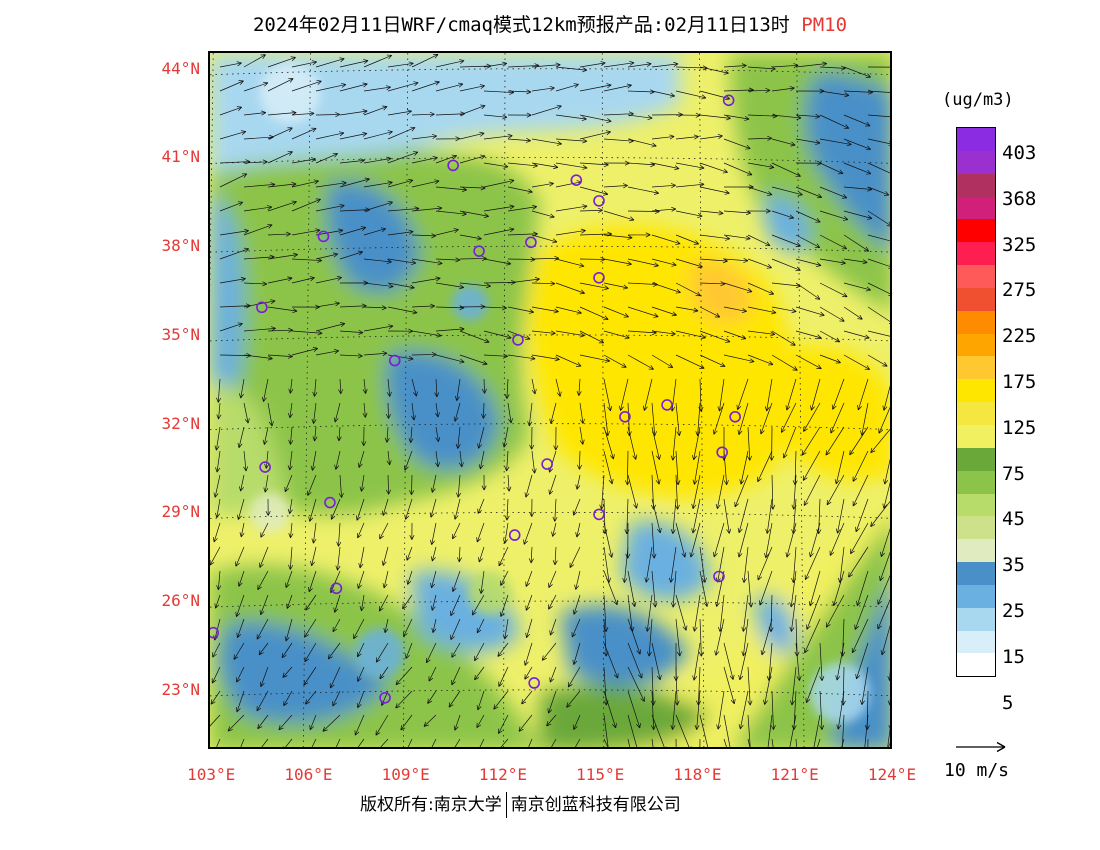 This screenshot has width=1100, height=850. What do you see at coordinates (981, 747) in the screenshot?
I see `wind-reference-arrow-icon` at bounding box center [981, 747].